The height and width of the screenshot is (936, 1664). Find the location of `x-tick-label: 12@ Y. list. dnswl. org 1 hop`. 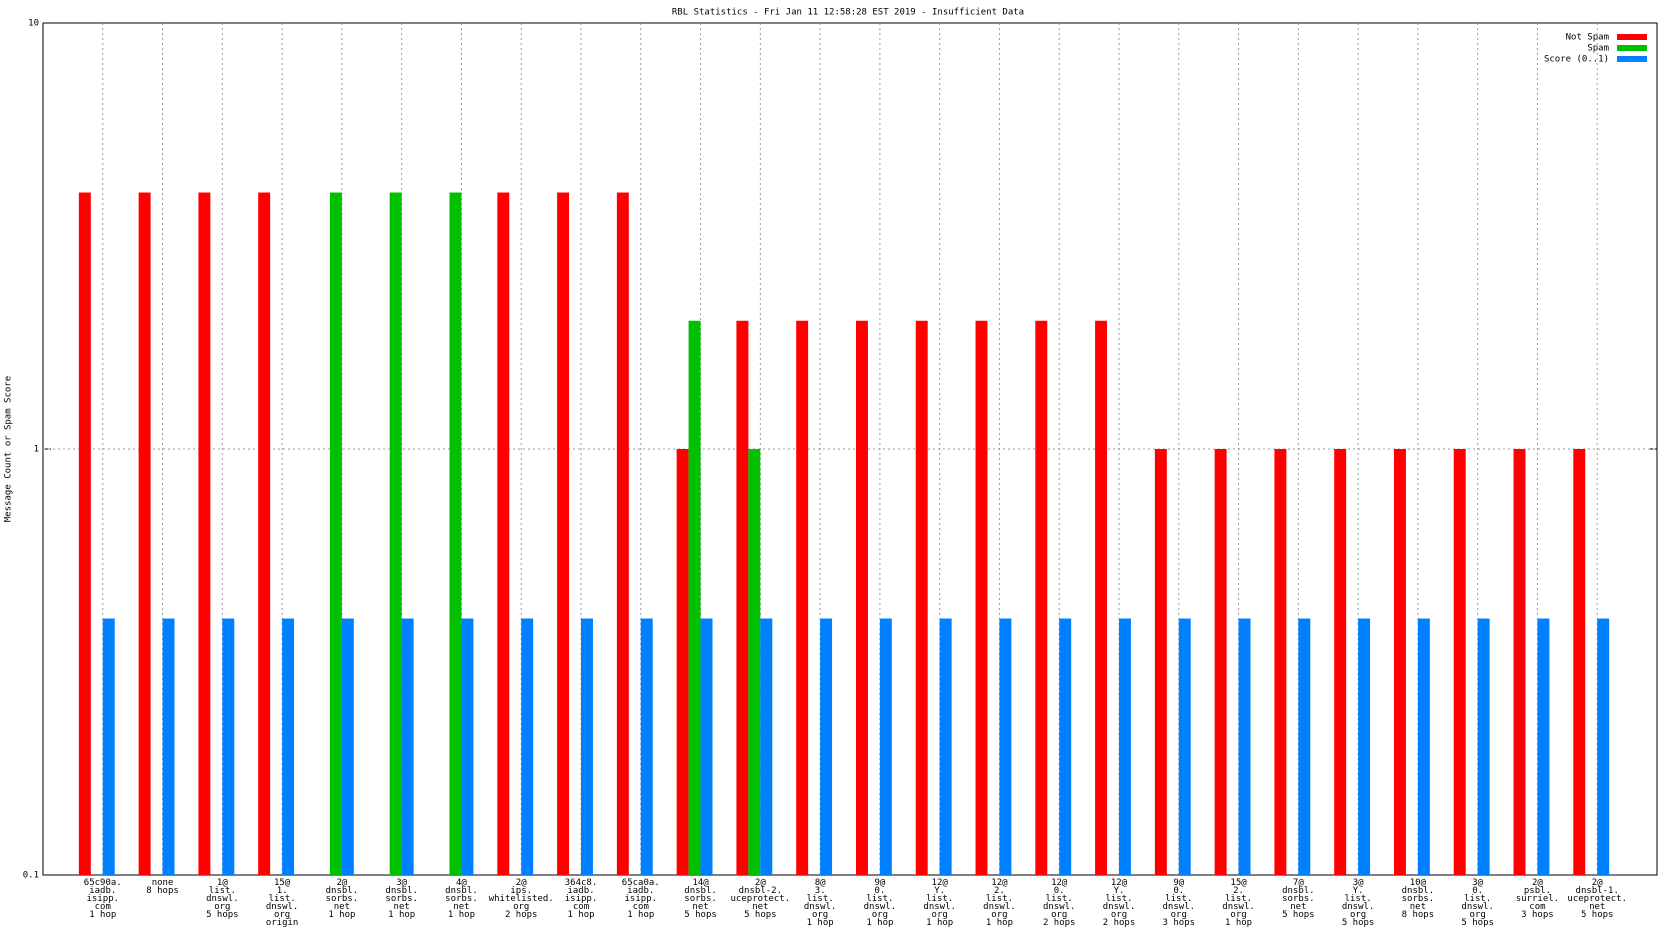

x-tick-label: 12@ Y. list. dnswl. org 1 hop is located at coordinates (939, 903).